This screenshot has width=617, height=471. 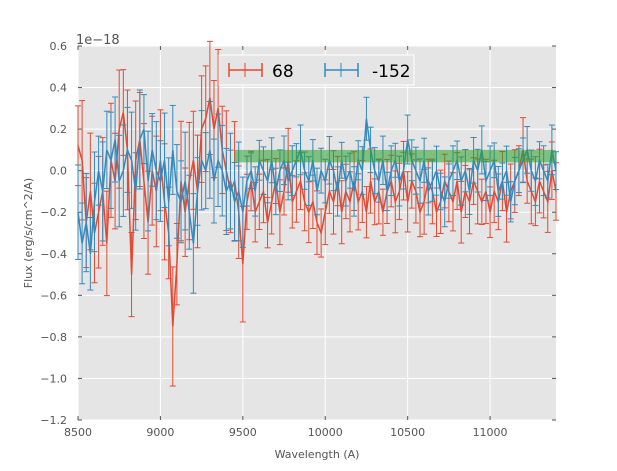 I want to click on y-tick-label: −0.6, so click(x=53, y=295).